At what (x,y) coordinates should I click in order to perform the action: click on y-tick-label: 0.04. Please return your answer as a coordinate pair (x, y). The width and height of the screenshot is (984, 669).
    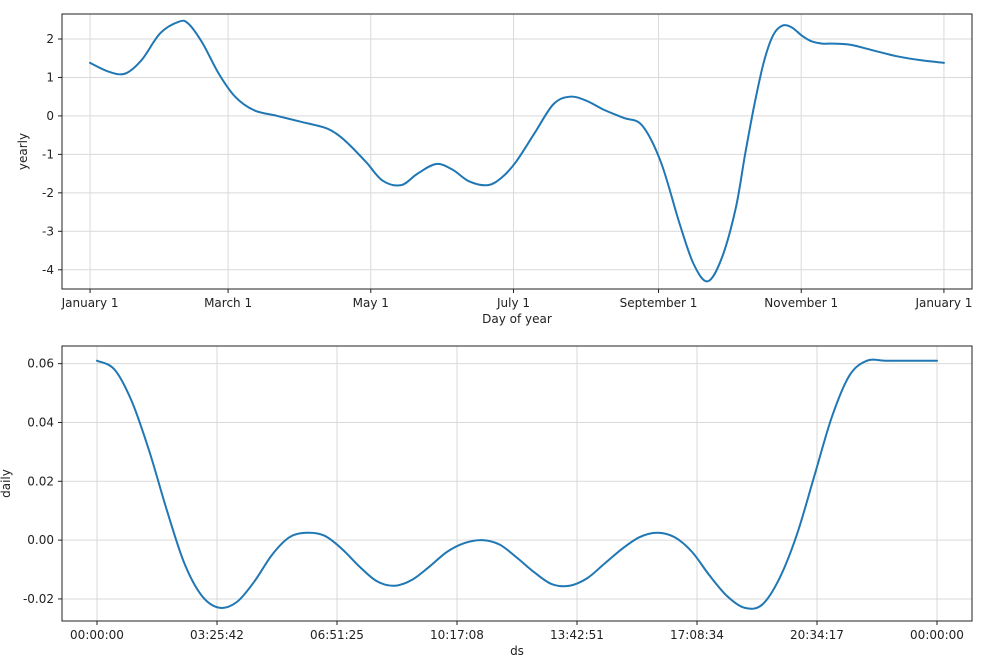
    Looking at the image, I should click on (40, 422).